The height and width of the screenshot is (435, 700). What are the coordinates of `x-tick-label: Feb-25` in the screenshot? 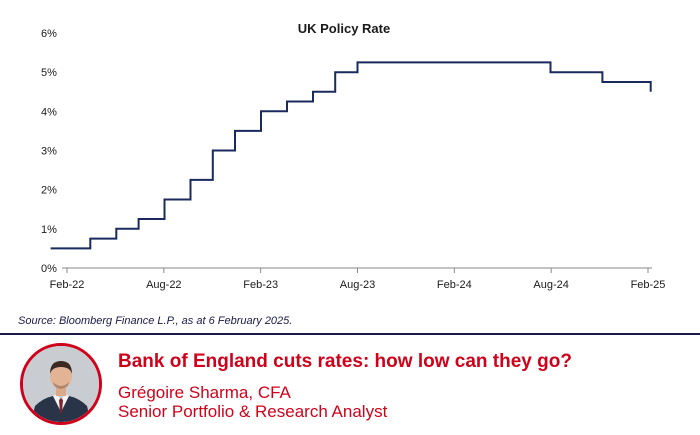 It's located at (648, 285).